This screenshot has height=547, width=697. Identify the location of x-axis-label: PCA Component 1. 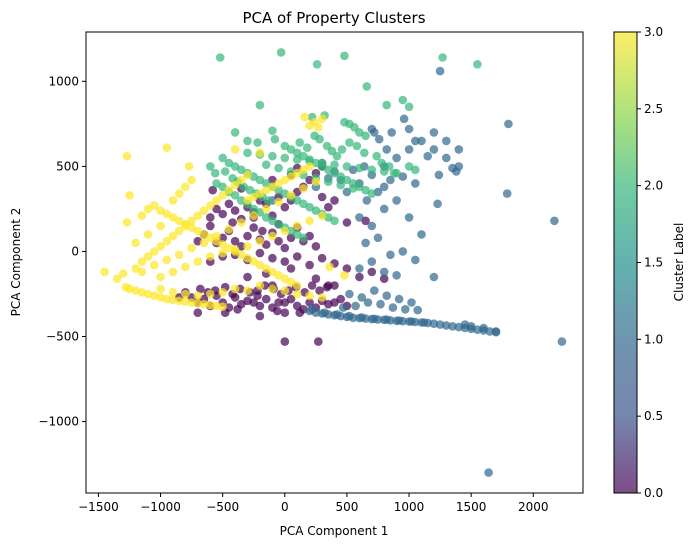
(334, 531).